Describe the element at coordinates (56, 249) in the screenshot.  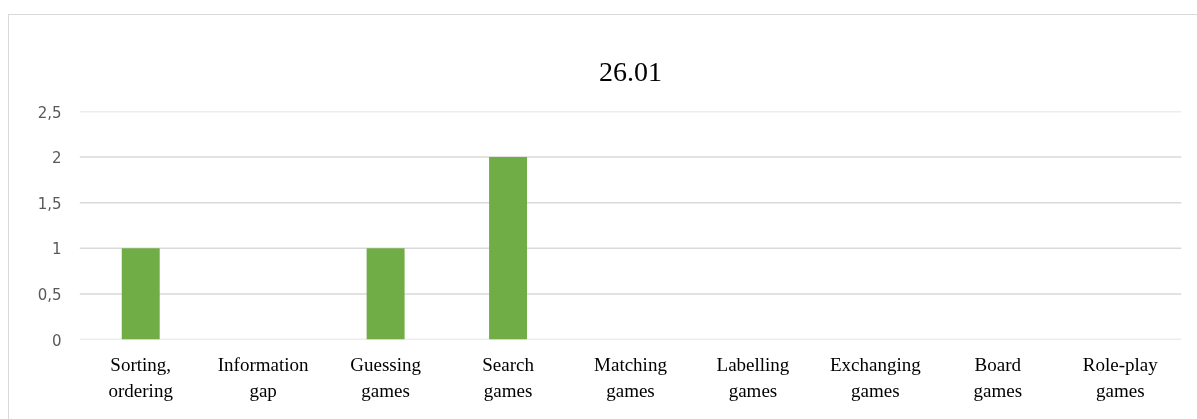
I see `y-tick-label: 1` at that location.